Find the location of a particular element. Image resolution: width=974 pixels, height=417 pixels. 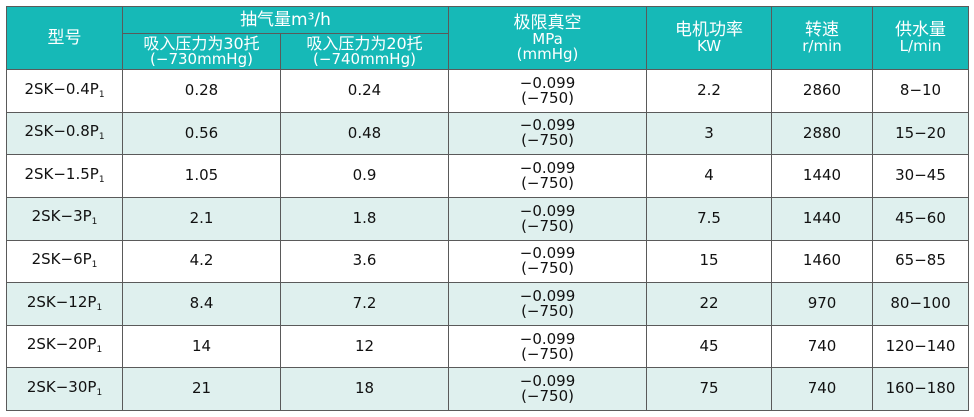

cell-speed: 970 is located at coordinates (822, 304).